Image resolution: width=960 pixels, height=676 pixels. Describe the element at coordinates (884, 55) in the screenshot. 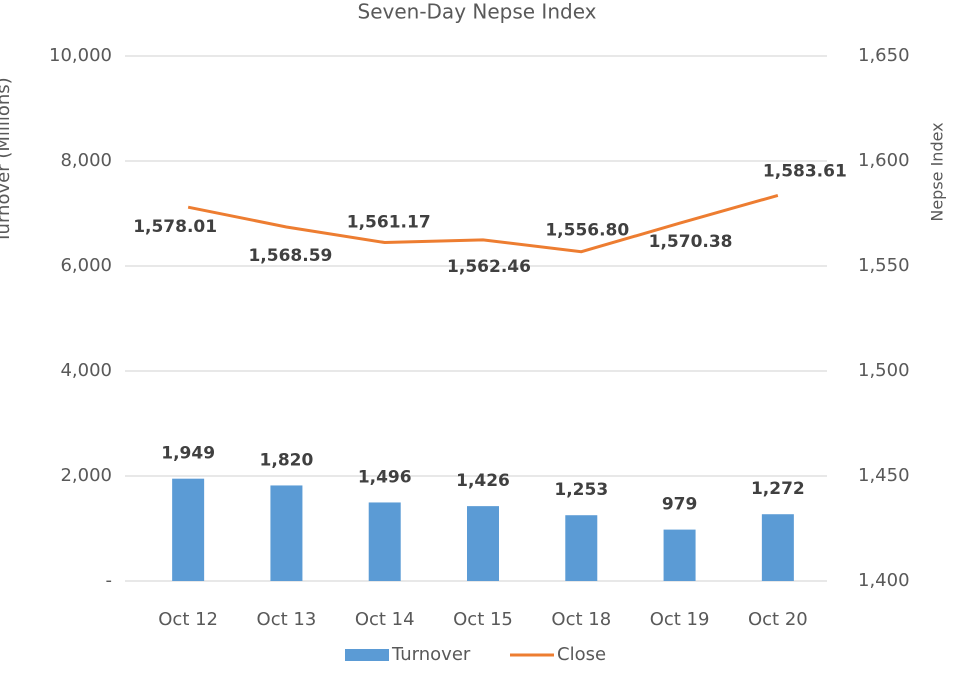

I see `y2-tick-label: 1,650` at that location.